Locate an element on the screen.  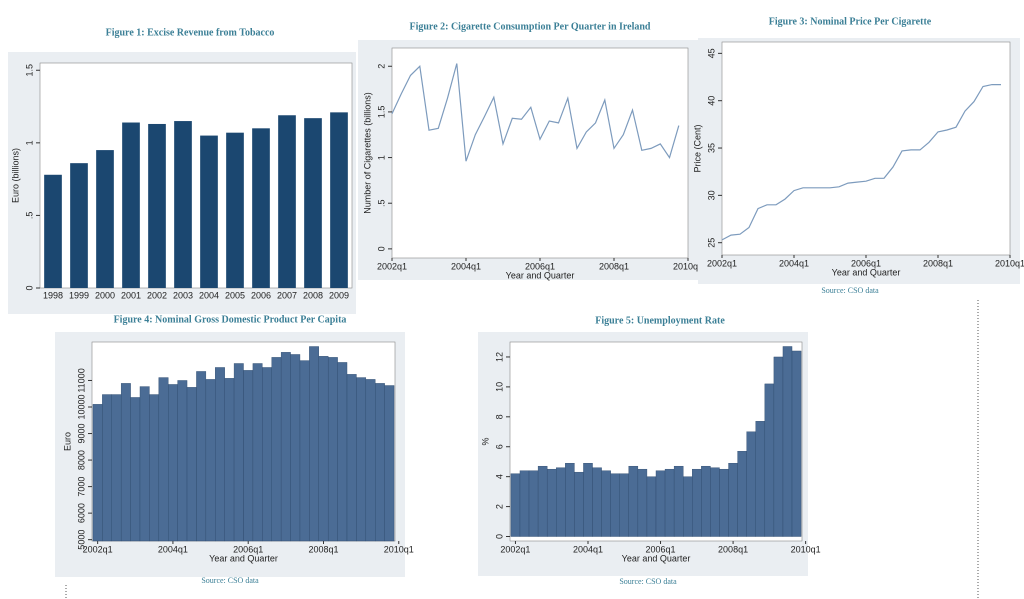
y-axis-label: % is located at coordinates (485, 441).